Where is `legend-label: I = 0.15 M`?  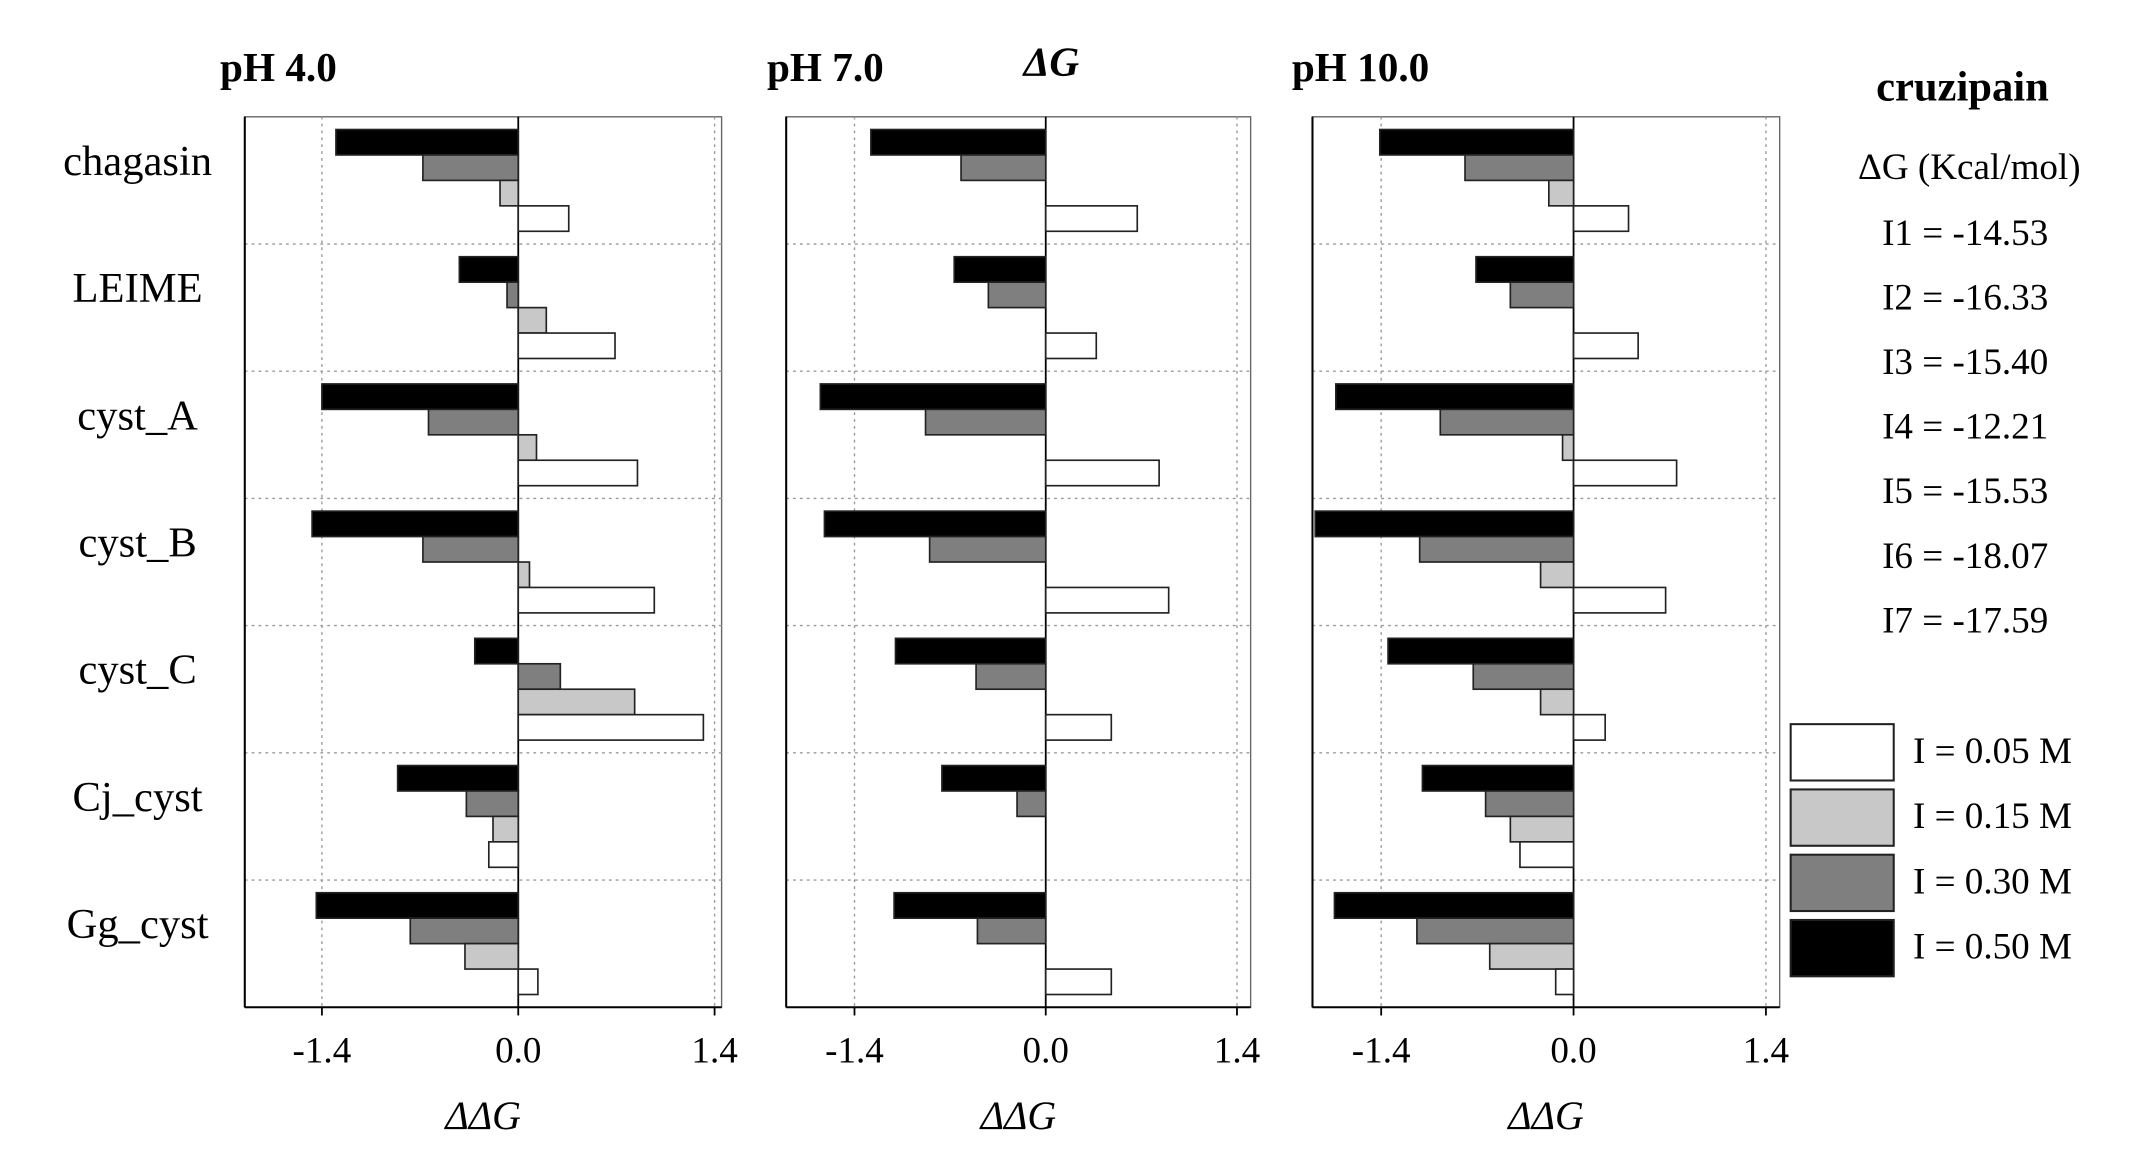
legend-label: I = 0.15 M is located at coordinates (1992, 816).